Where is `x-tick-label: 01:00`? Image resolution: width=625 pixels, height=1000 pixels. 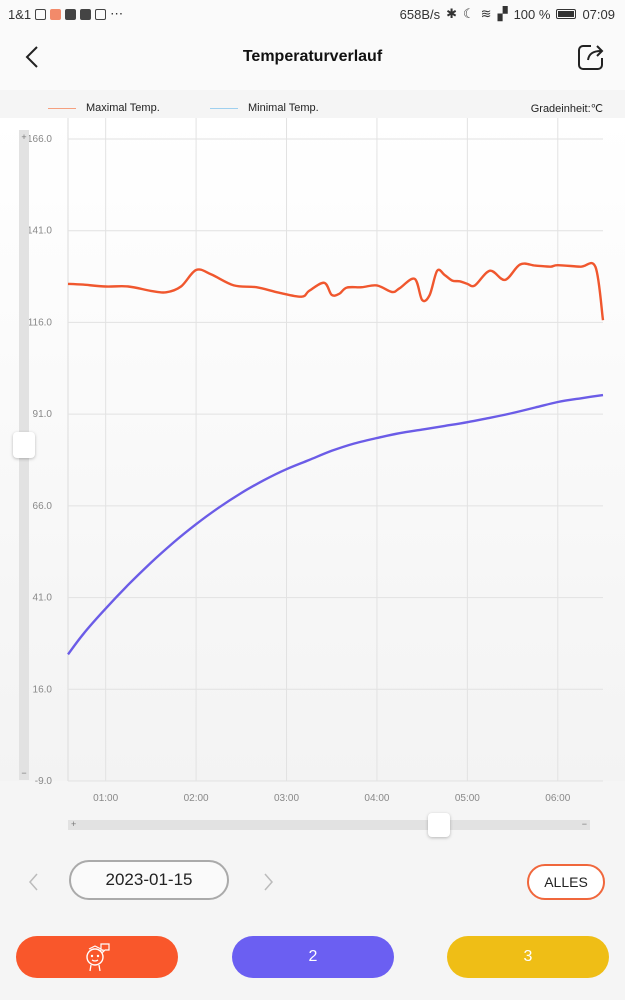 x-tick-label: 01:00 is located at coordinates (105, 798).